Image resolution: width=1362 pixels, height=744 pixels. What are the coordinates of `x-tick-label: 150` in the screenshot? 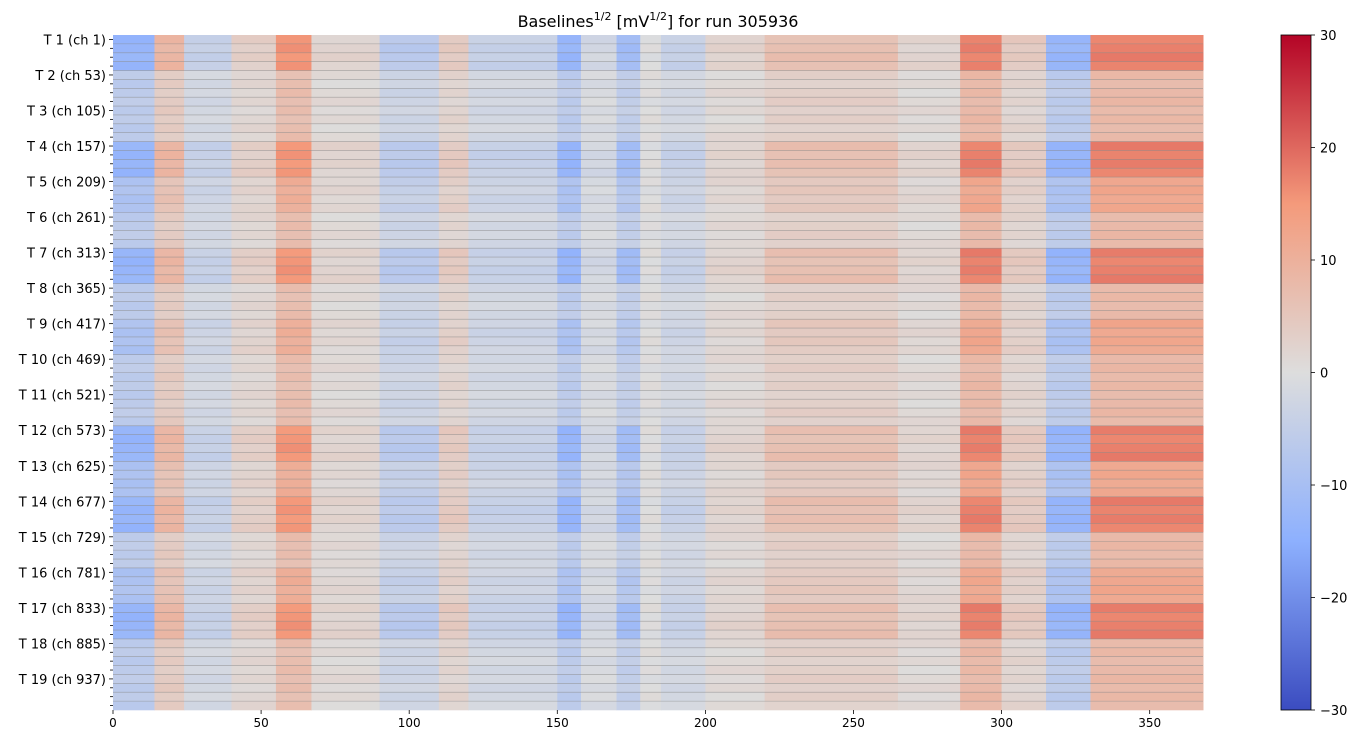 It's located at (557, 723).